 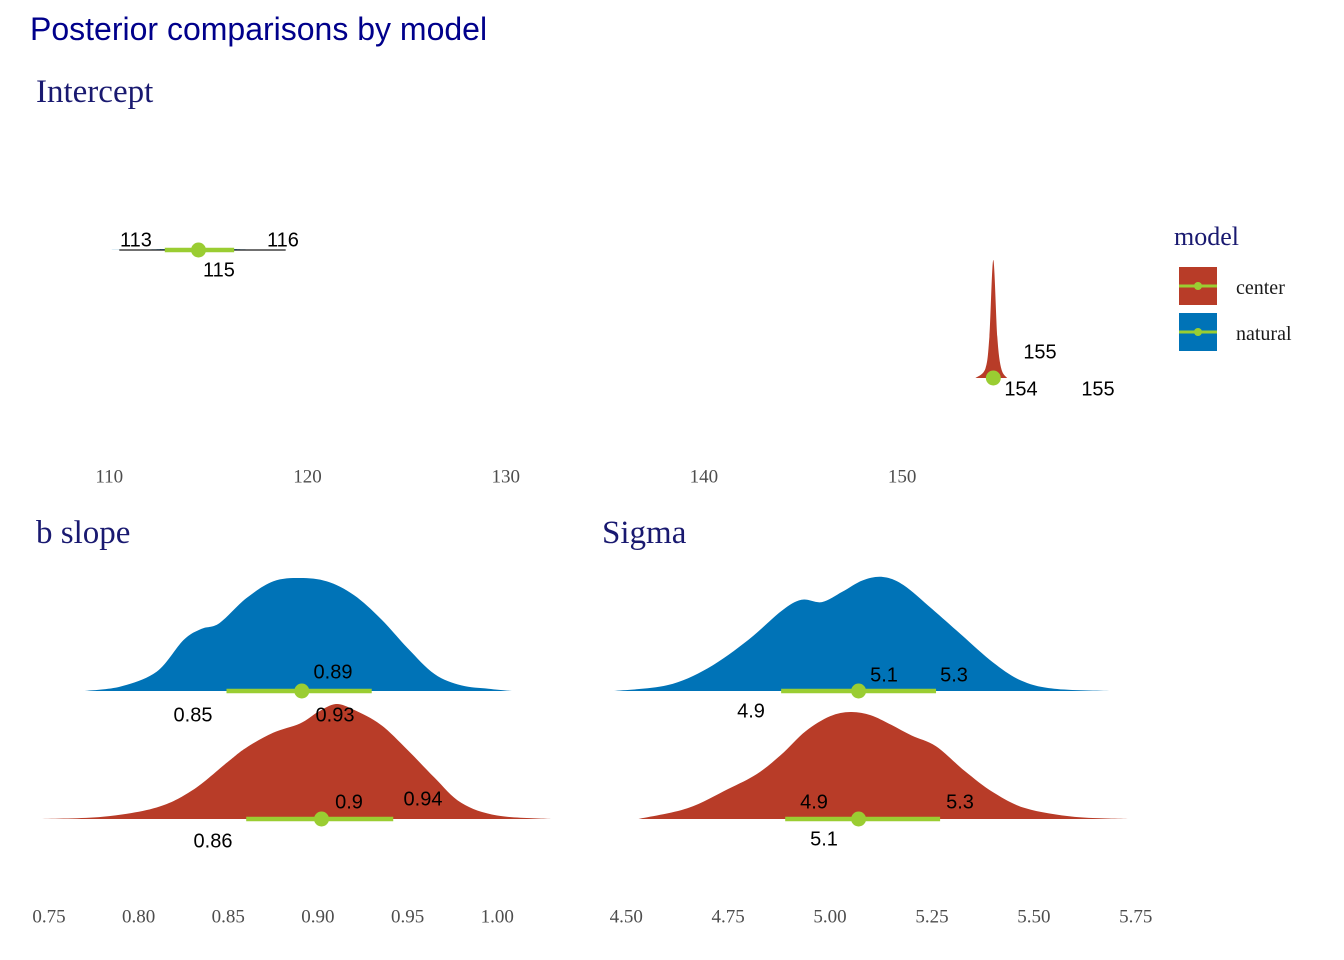 What do you see at coordinates (1033, 916) in the screenshot?
I see `sigma-x-tick-label: 5.50` at bounding box center [1033, 916].